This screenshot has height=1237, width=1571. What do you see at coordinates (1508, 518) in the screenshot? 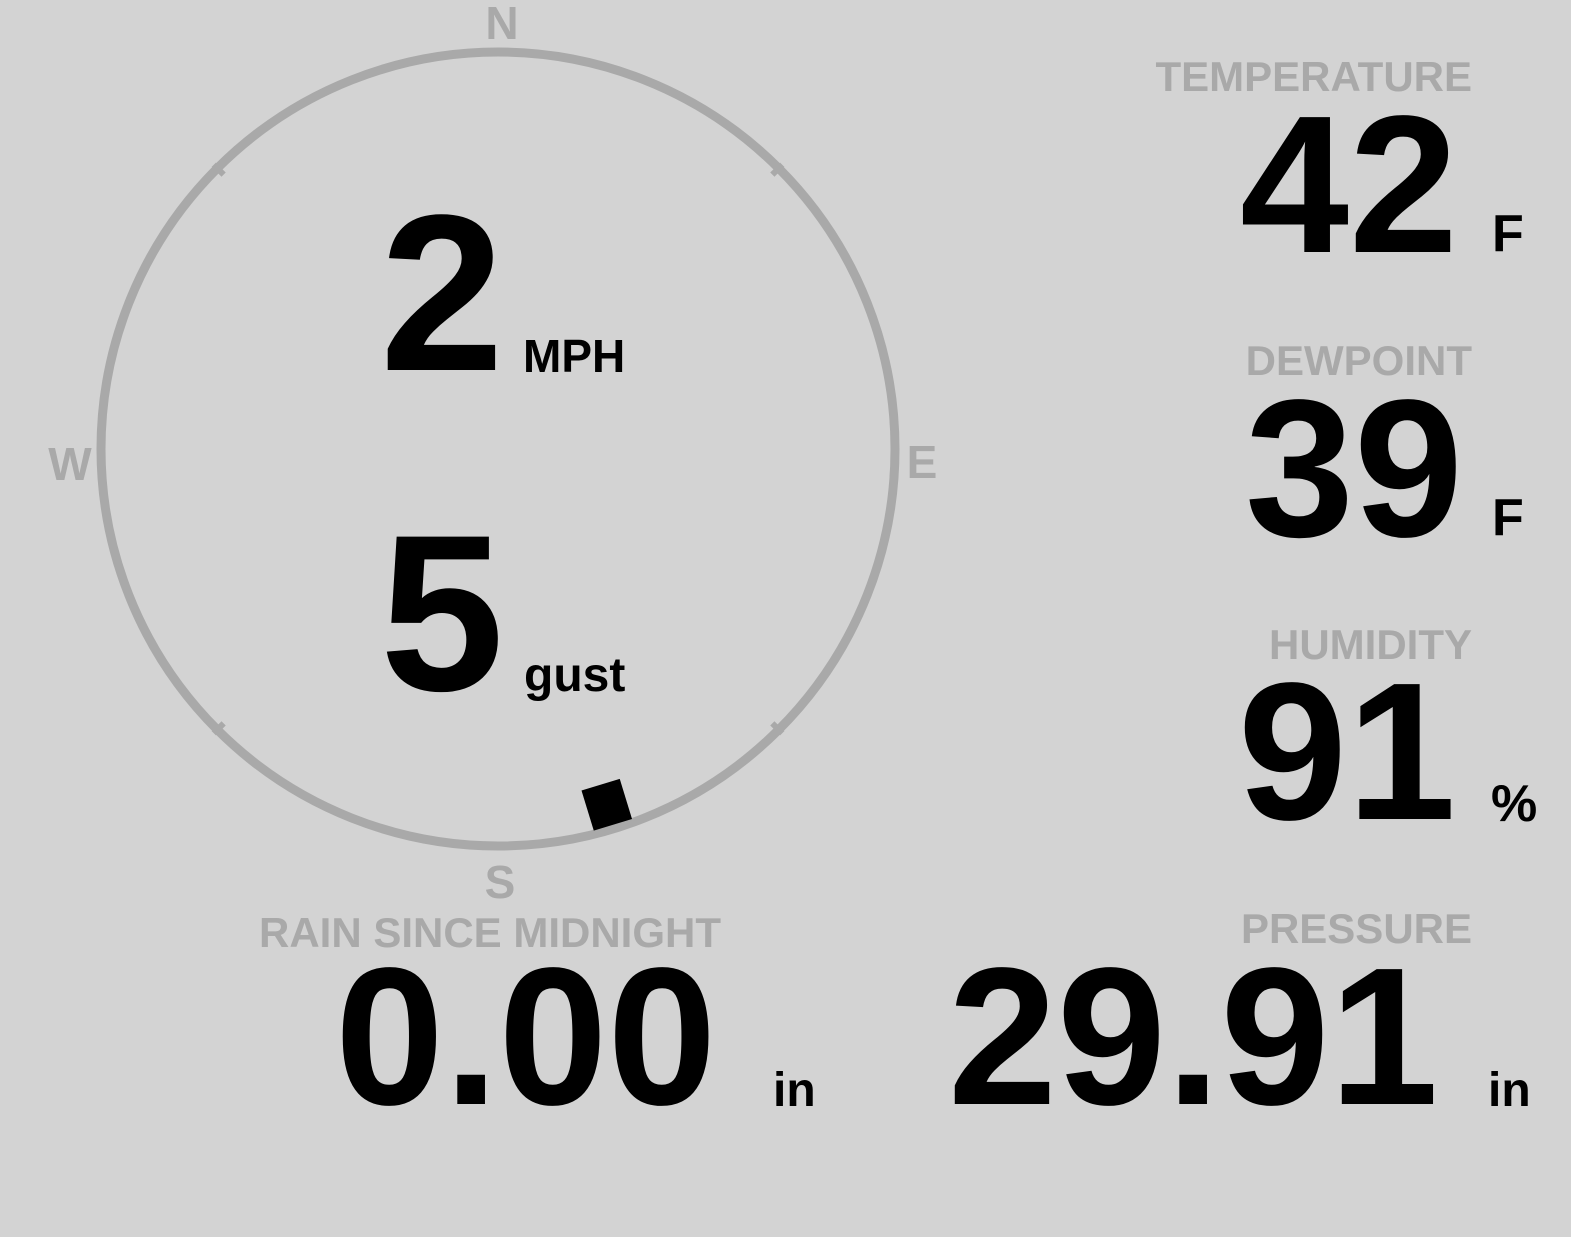
I see `dewpoint-unit: F` at bounding box center [1508, 518].